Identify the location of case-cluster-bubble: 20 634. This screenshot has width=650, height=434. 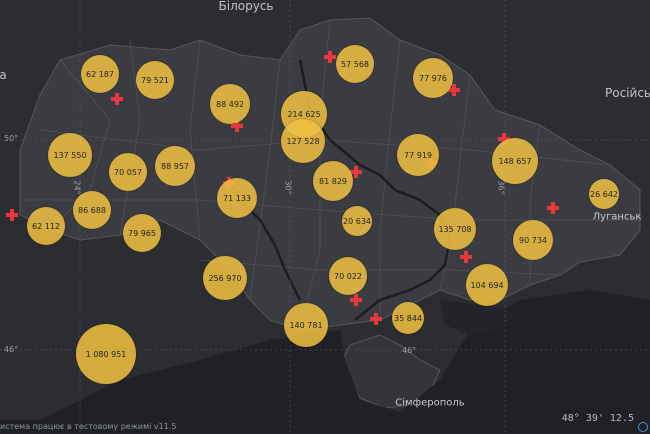
(357, 221).